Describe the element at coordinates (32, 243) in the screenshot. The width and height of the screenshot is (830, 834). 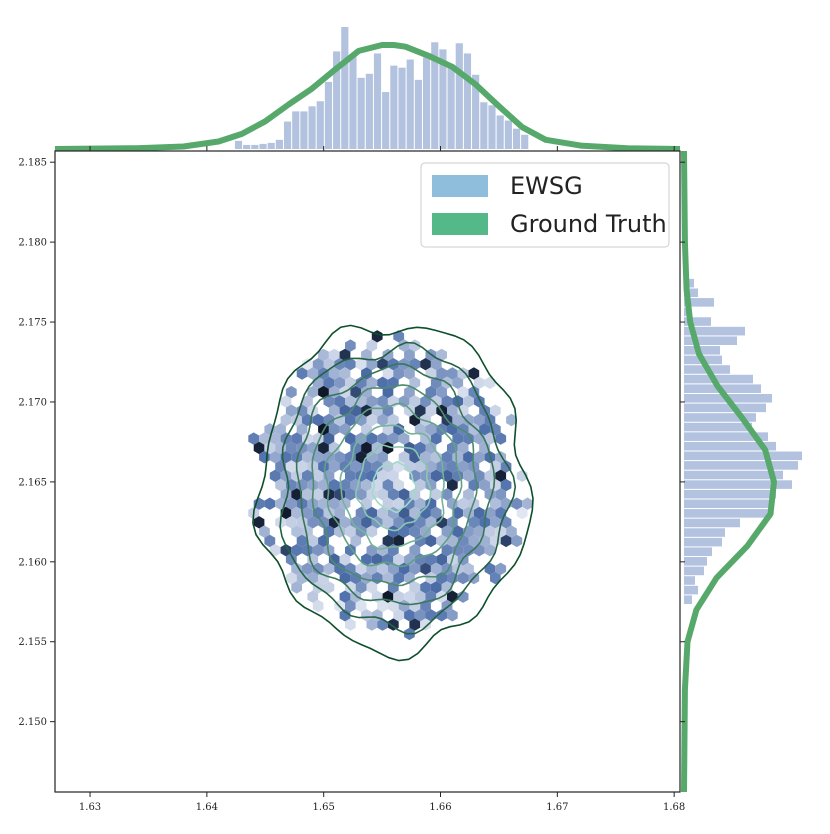
I see `y-tick-label: 2.180` at that location.